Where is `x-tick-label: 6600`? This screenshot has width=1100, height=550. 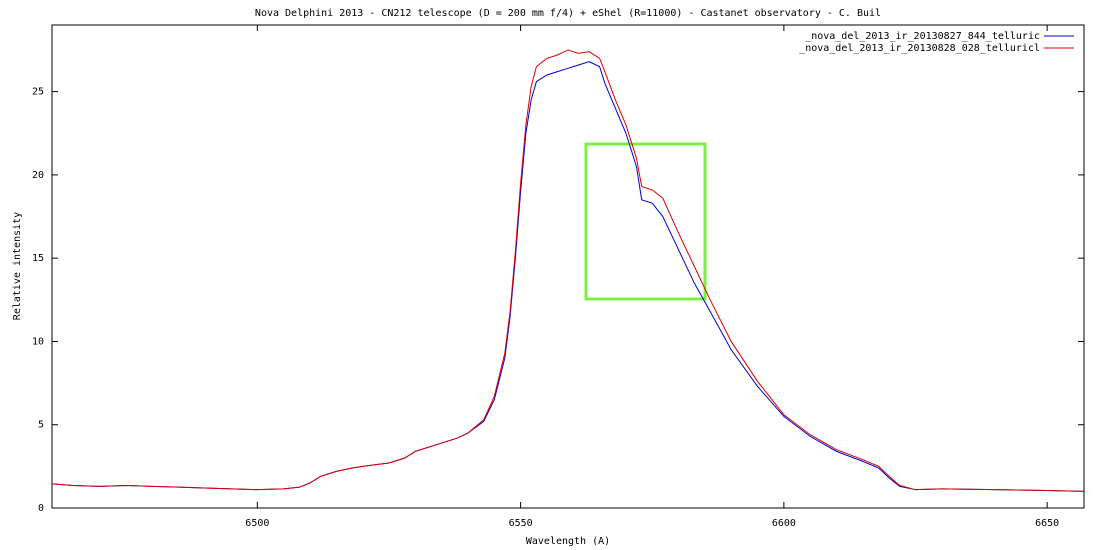
x-tick-label: 6600 is located at coordinates (784, 523).